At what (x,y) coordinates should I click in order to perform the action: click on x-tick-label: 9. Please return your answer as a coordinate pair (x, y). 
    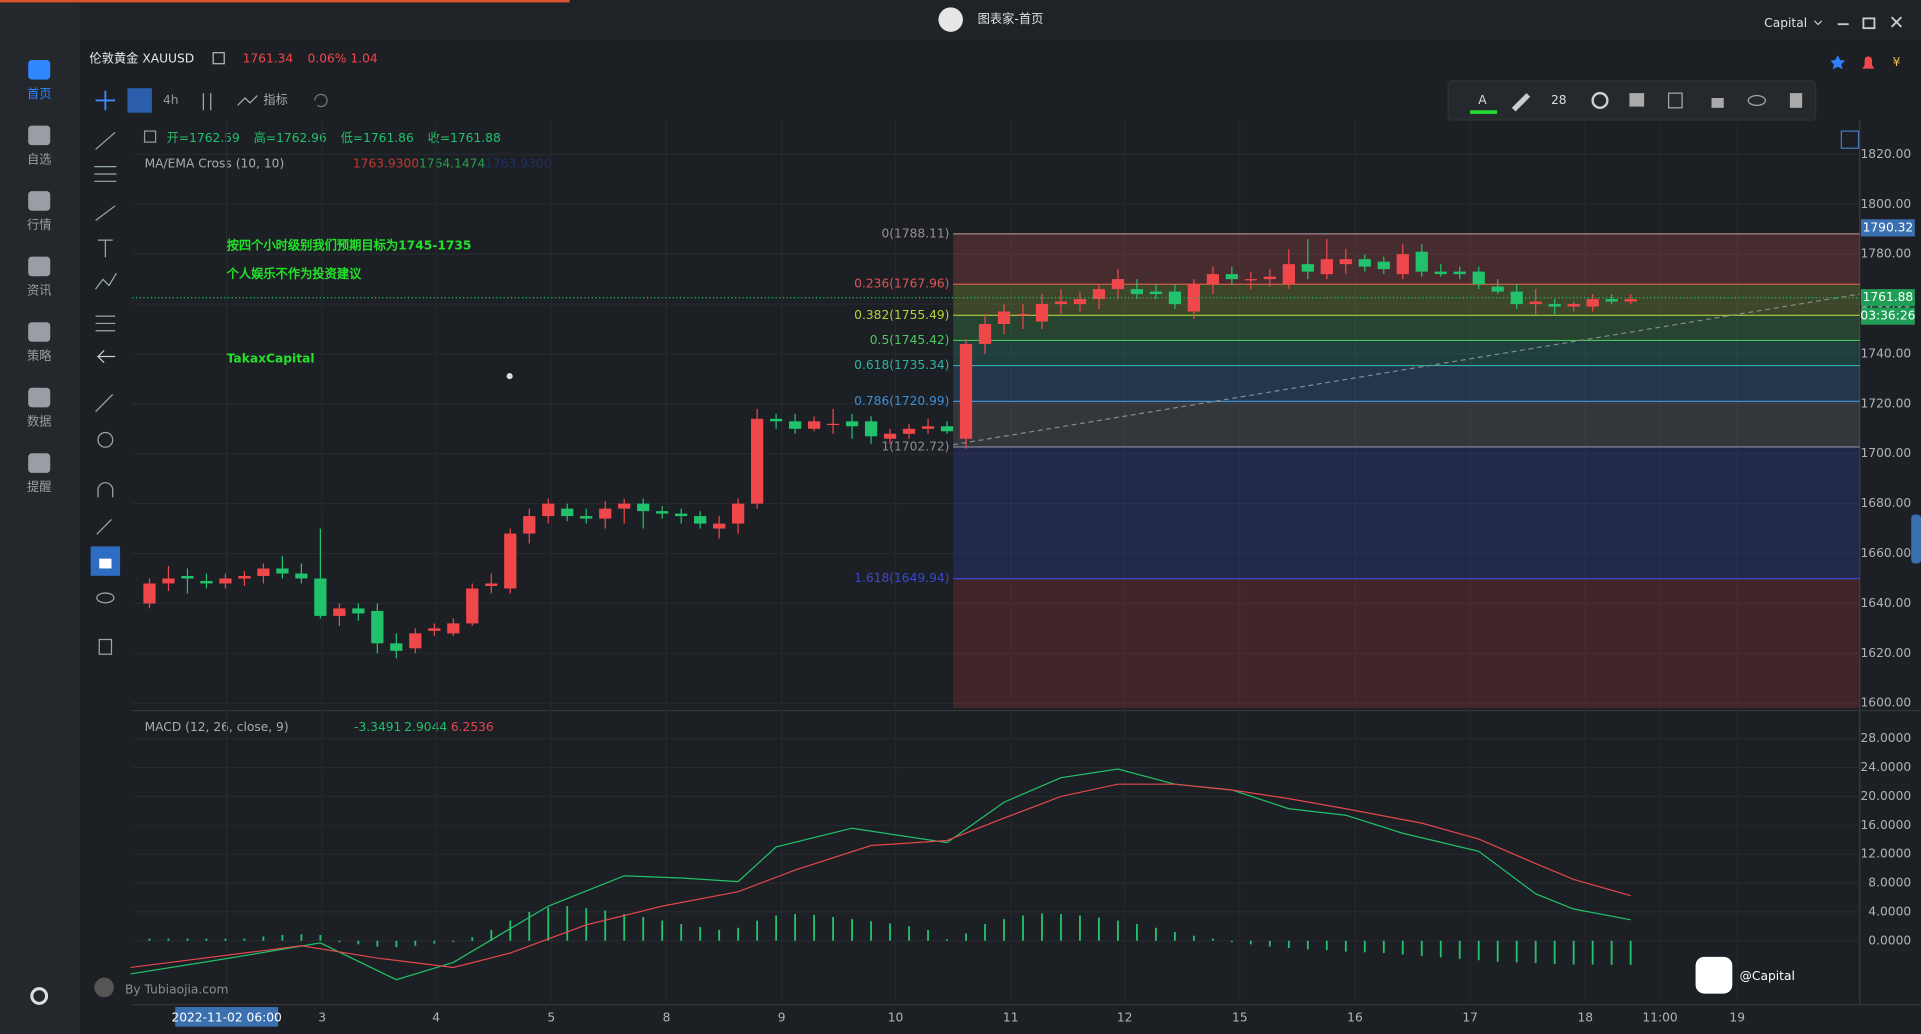
    Looking at the image, I should click on (782, 1018).